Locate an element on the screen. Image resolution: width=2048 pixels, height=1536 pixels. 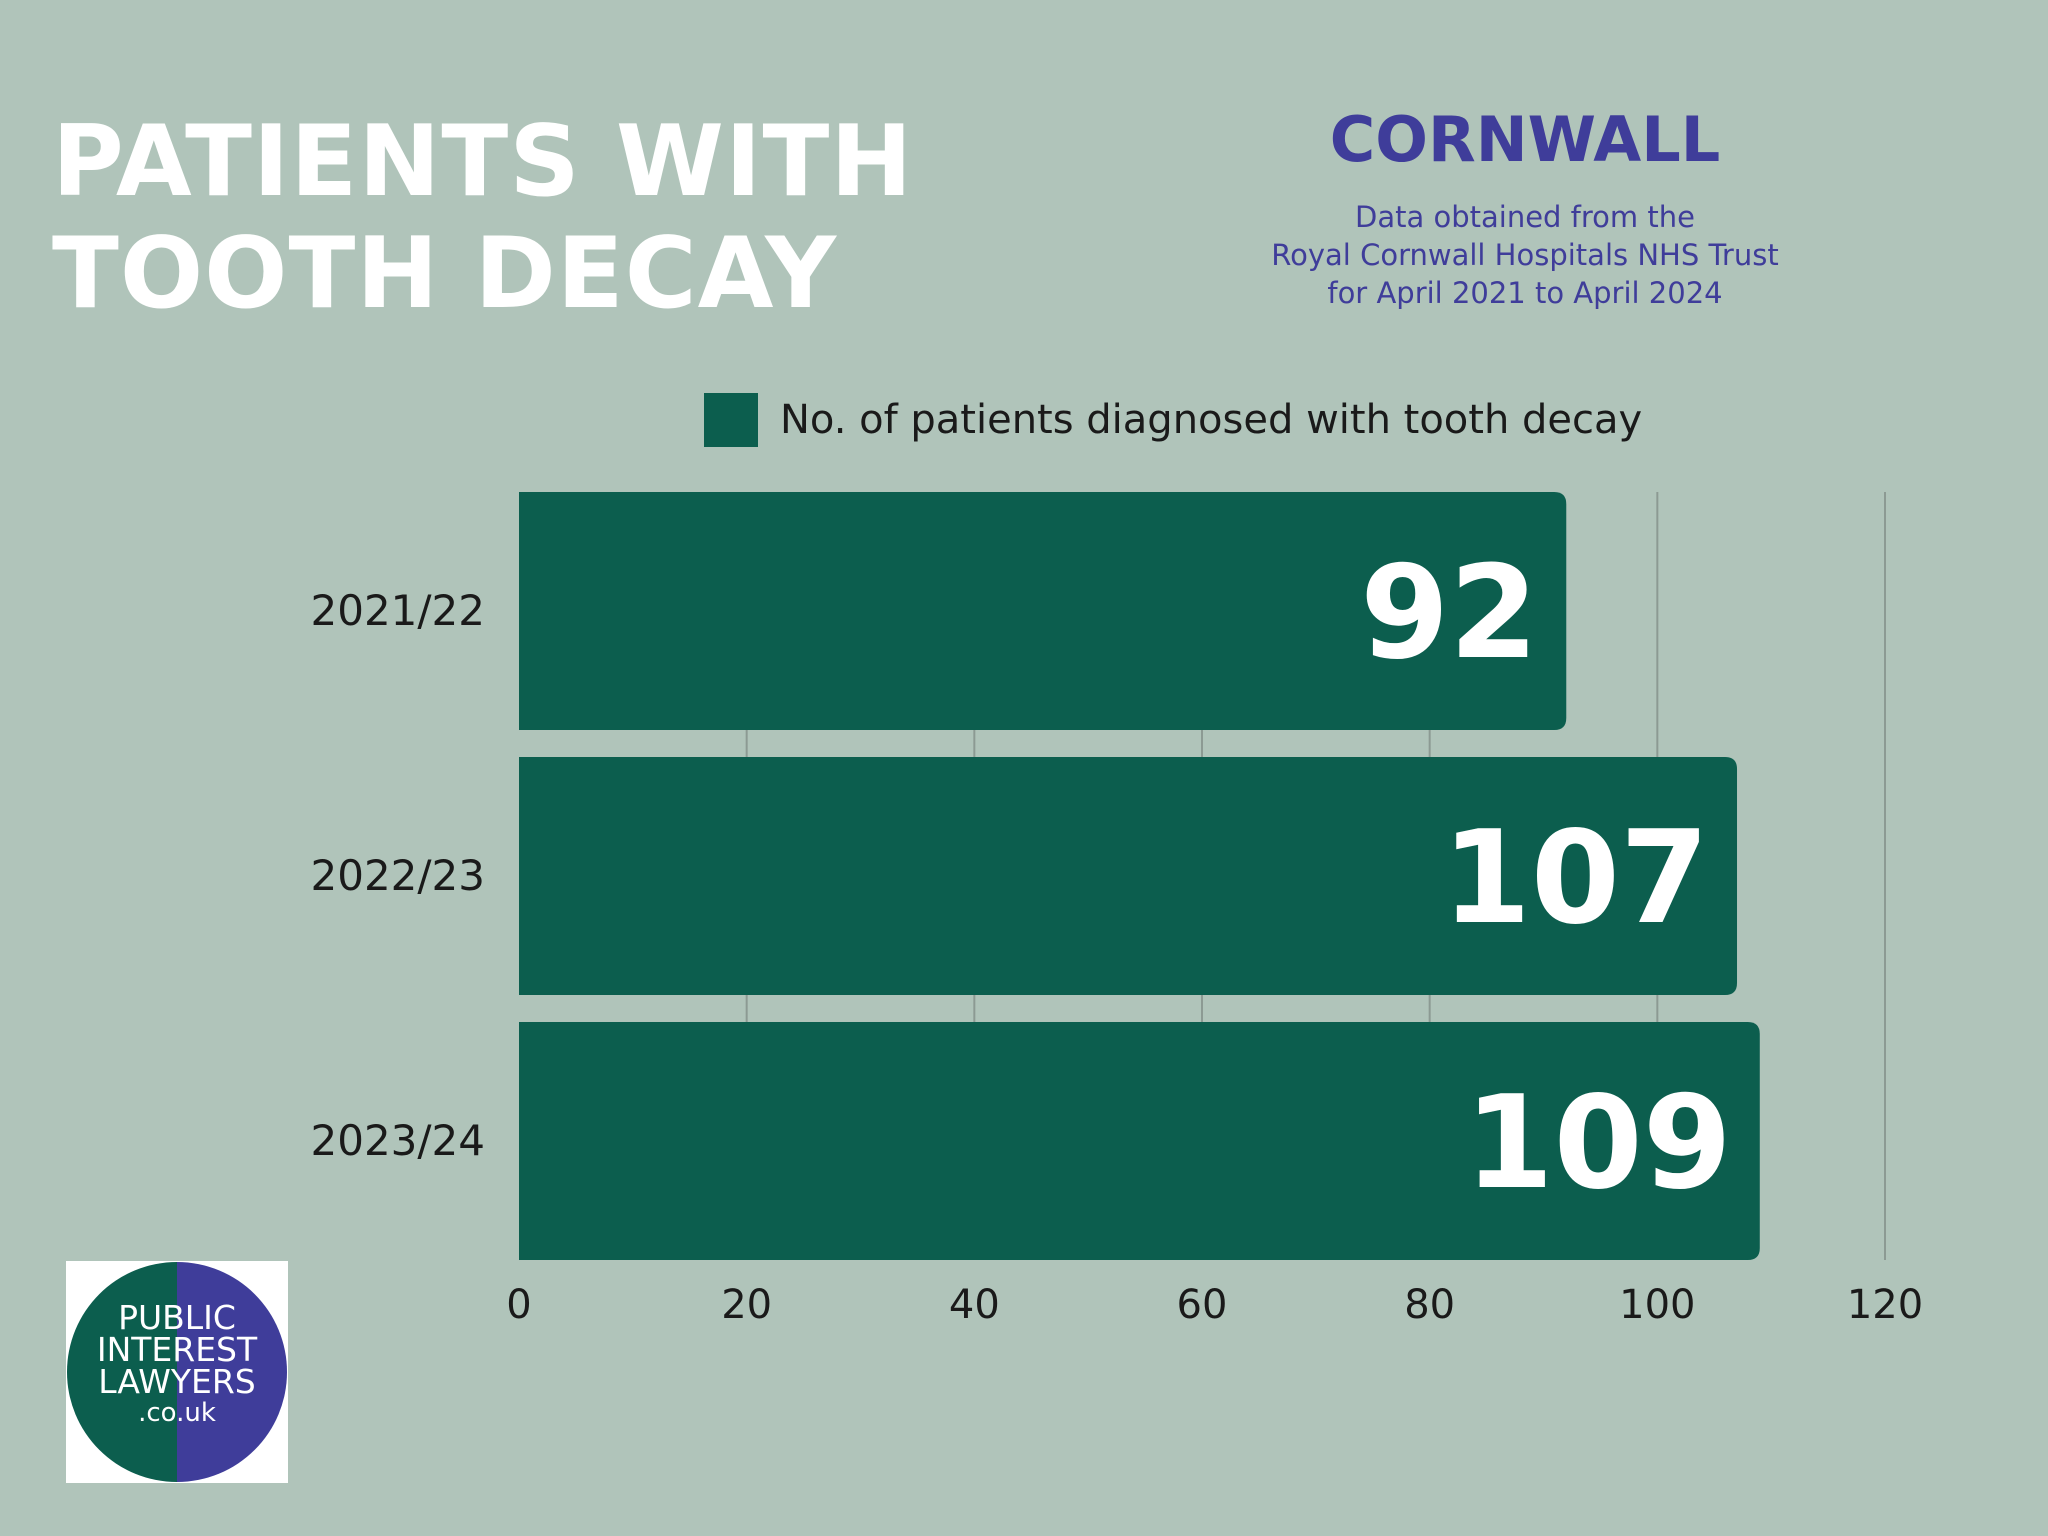
x-tick-label-20: 20 is located at coordinates (746, 1305).